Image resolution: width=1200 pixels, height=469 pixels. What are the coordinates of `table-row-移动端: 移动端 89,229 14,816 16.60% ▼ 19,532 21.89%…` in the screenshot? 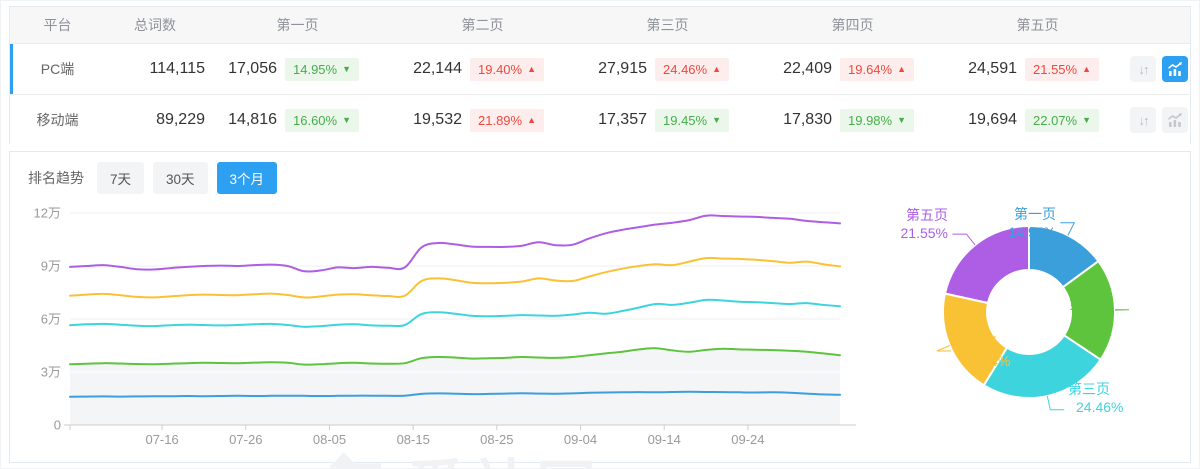 It's located at (600, 119).